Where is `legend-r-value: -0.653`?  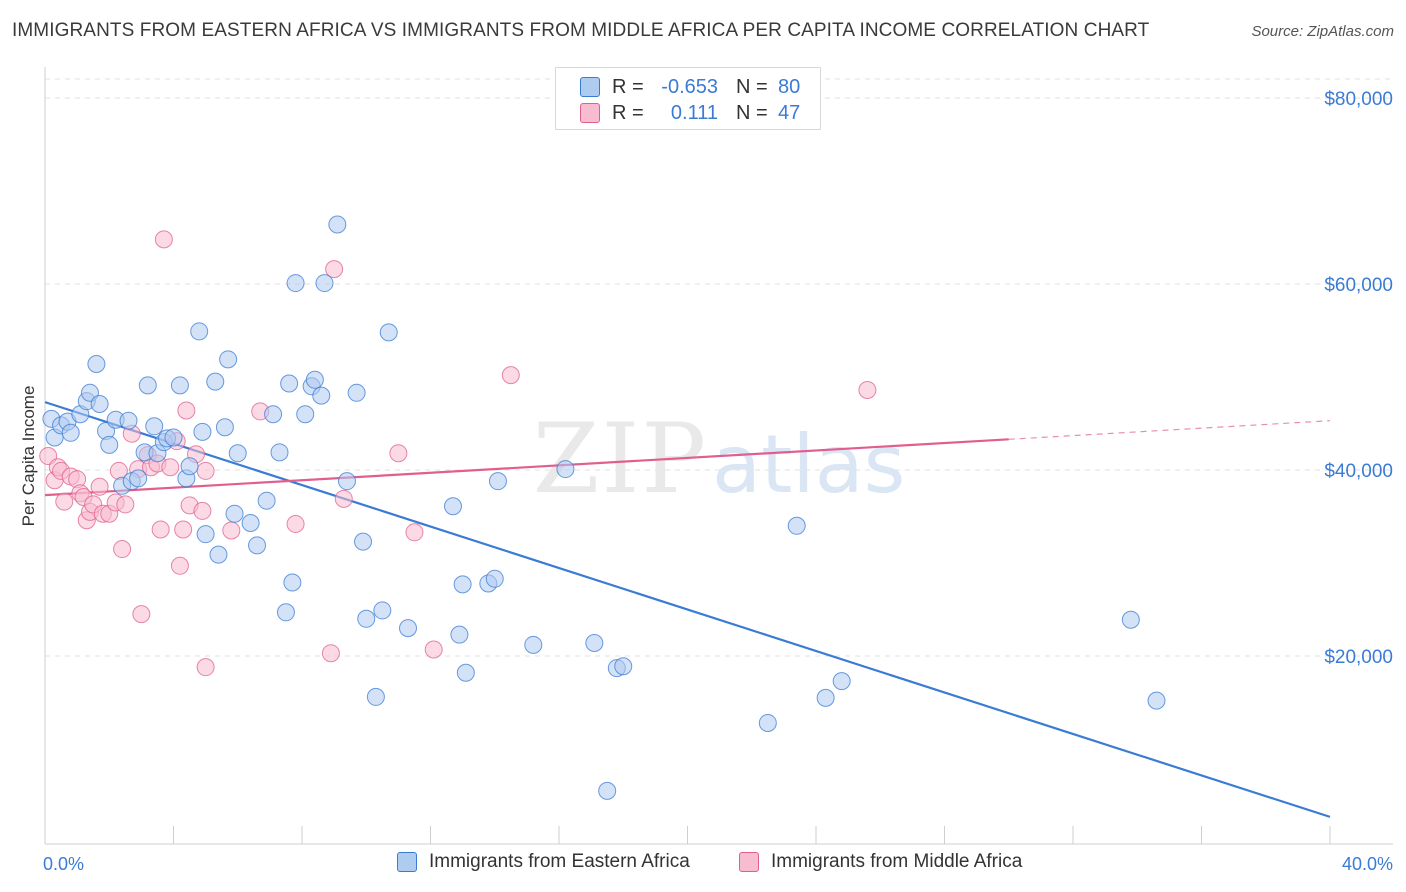
legend-r-value: -0.653 is located at coordinates (689, 86).